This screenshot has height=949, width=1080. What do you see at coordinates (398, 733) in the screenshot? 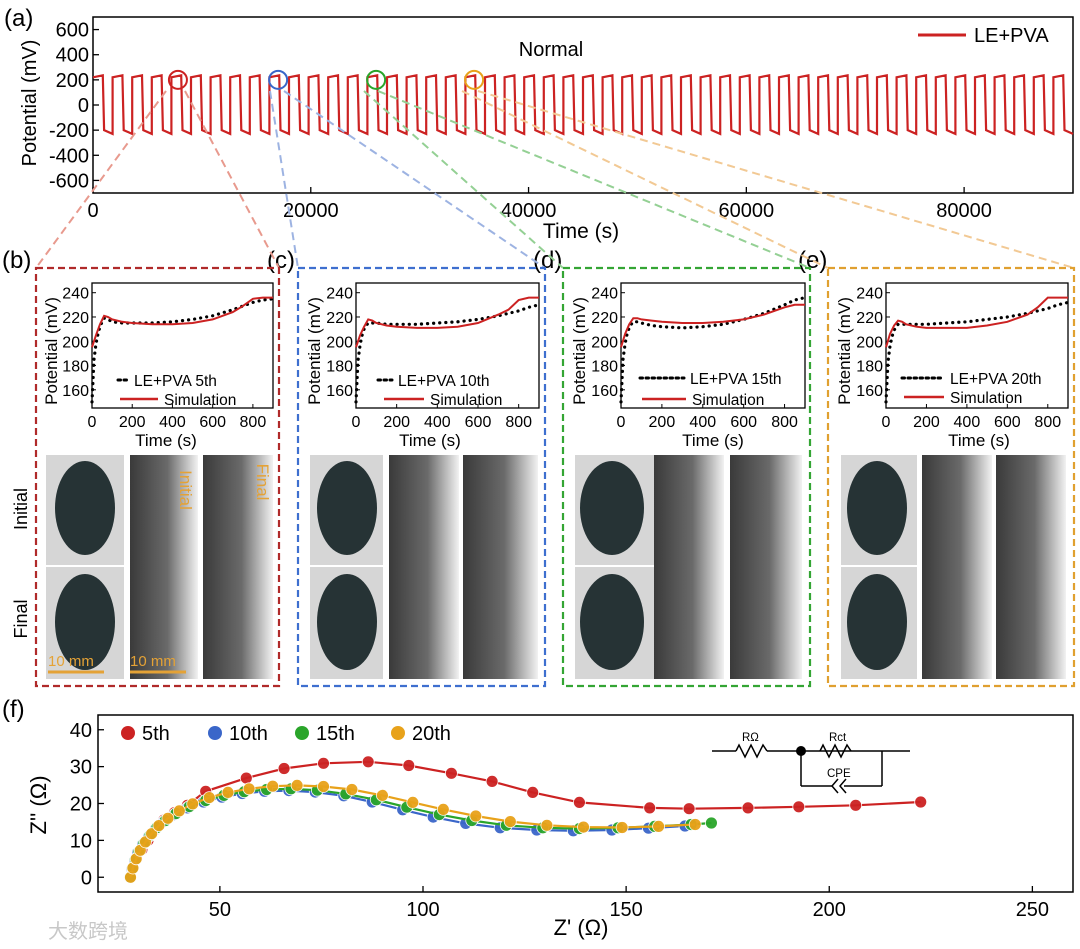
I see `panel-f-legend-marker-20th` at bounding box center [398, 733].